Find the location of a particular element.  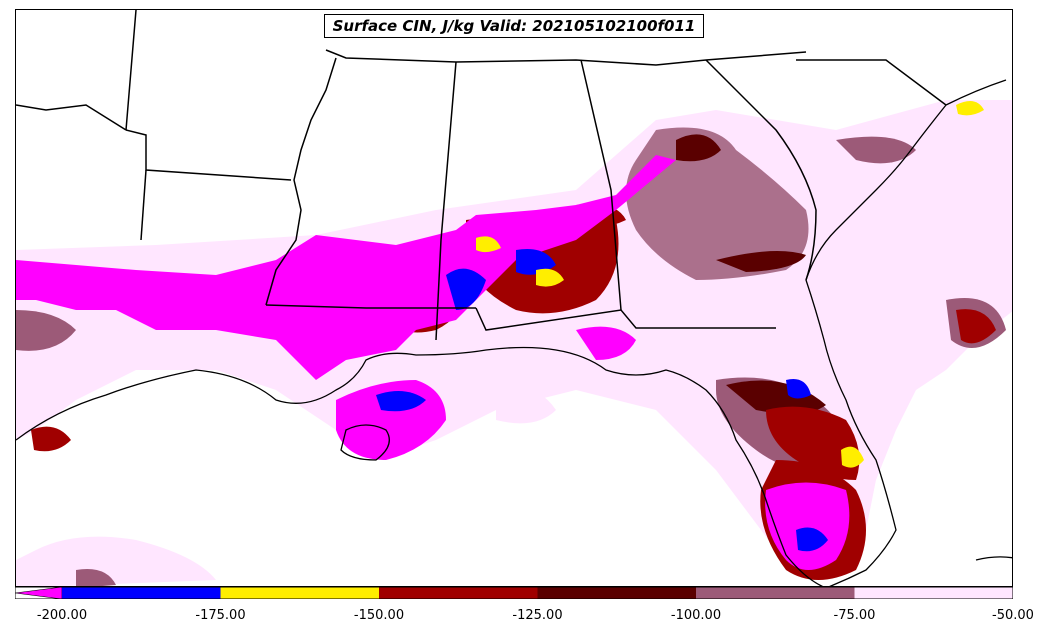

colorbar is located at coordinates (514, 593).